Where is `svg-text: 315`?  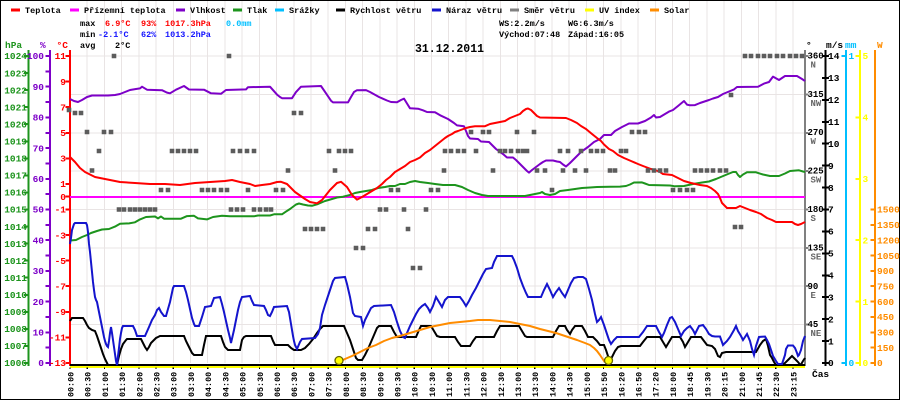
svg-text: 315 is located at coordinates (816, 95).